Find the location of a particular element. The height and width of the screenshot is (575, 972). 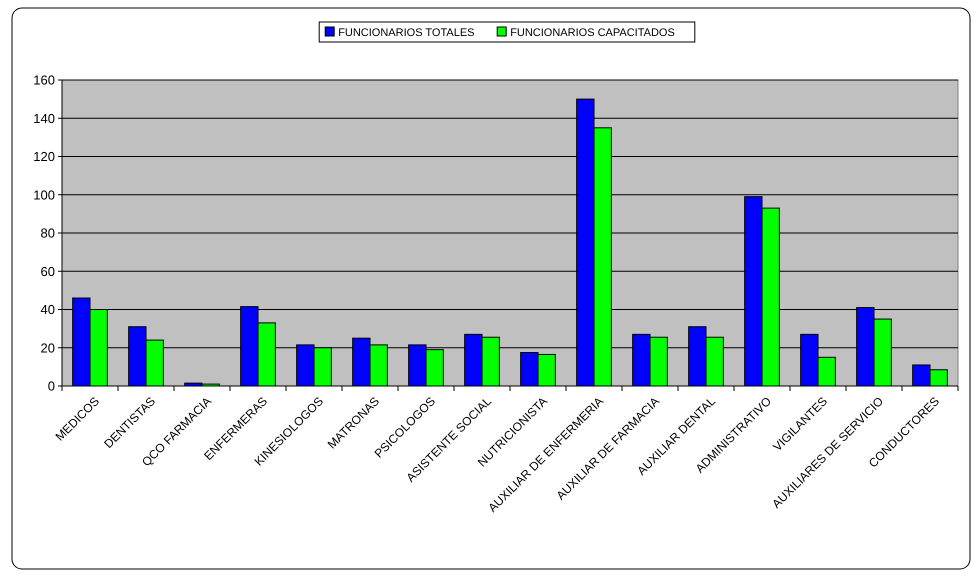

y-tick-label: 160 is located at coordinates (44, 80).